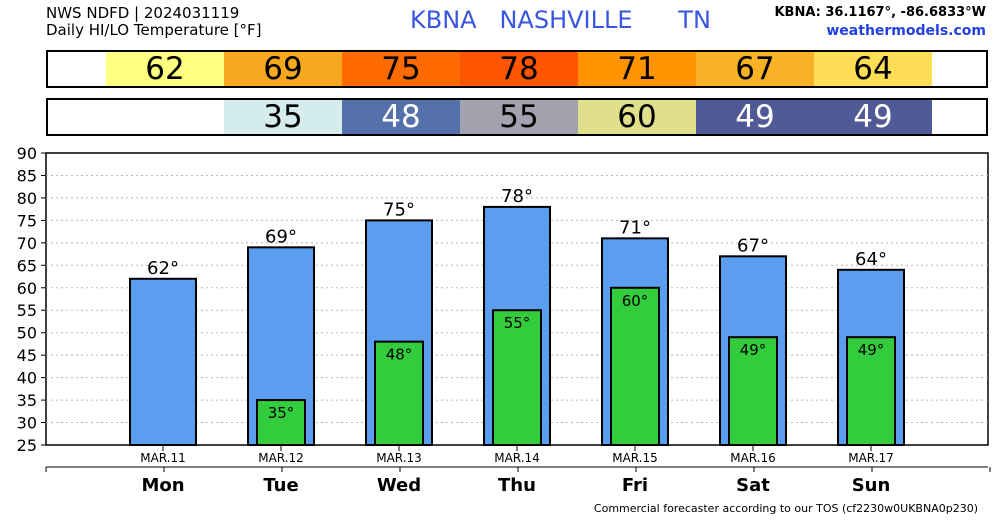 The image size is (1000, 520). What do you see at coordinates (283, 69) in the screenshot?
I see `high-temp-cell: 69` at bounding box center [283, 69].